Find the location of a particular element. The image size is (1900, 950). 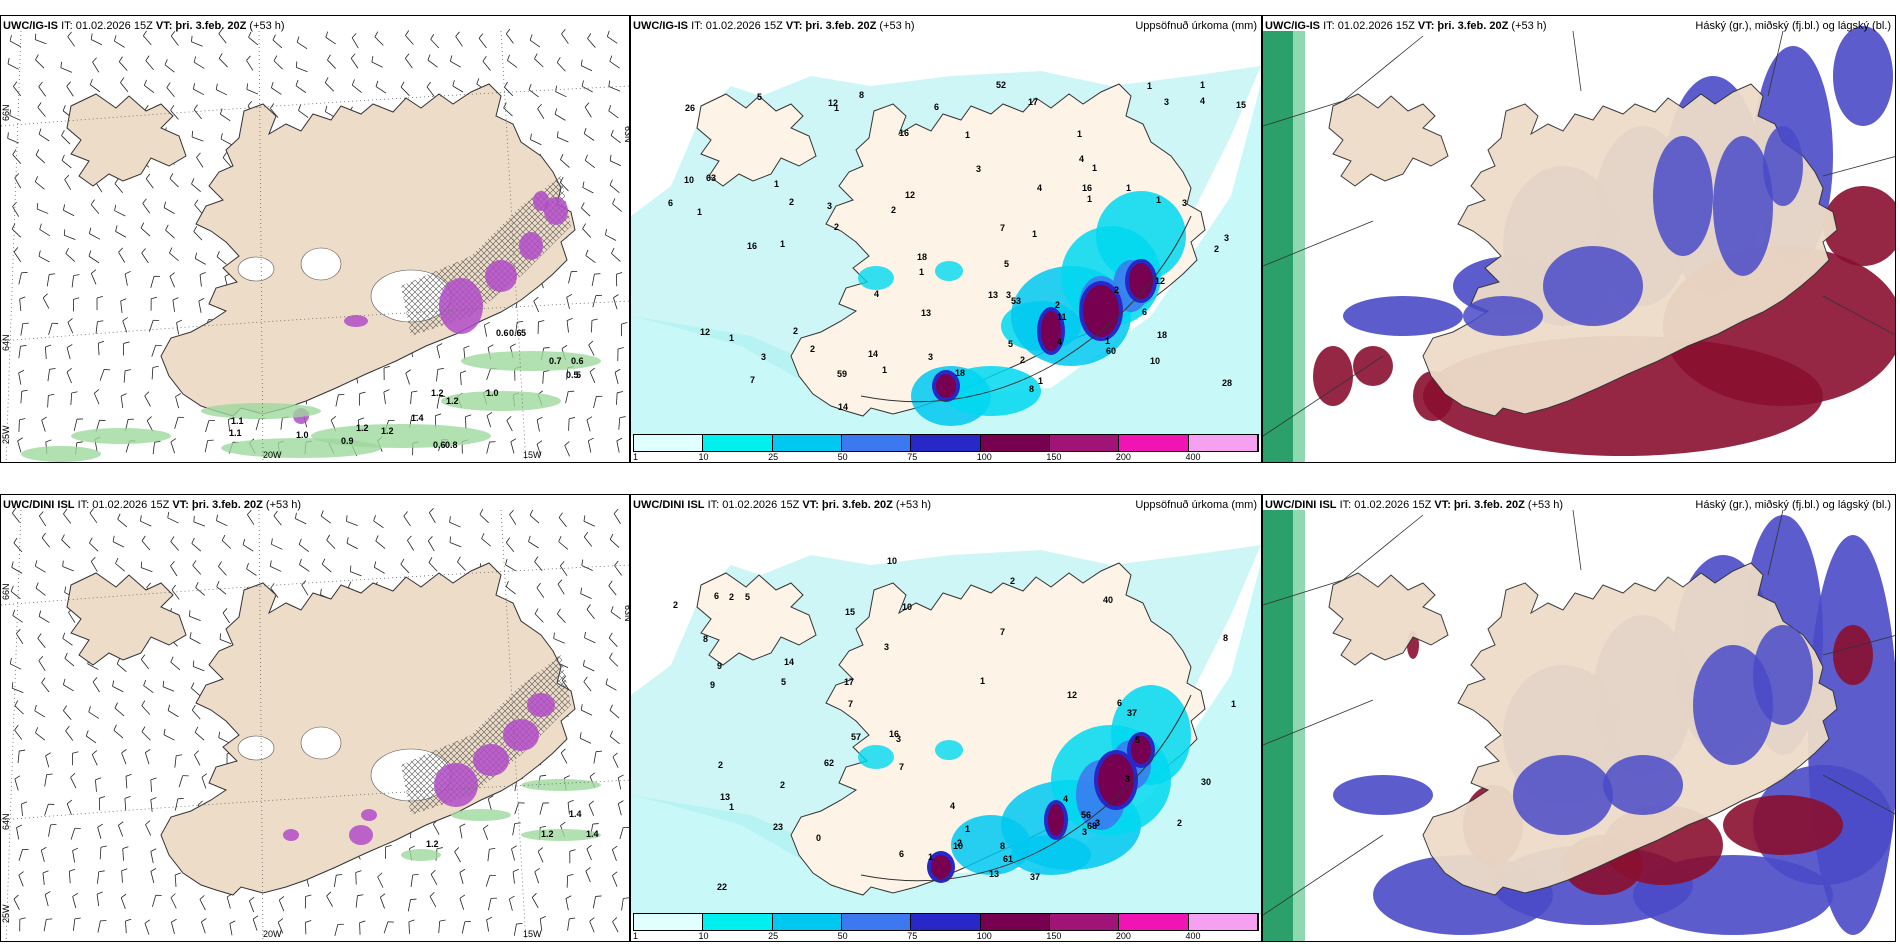

precip-value-label: 13 is located at coordinates (725, 797).